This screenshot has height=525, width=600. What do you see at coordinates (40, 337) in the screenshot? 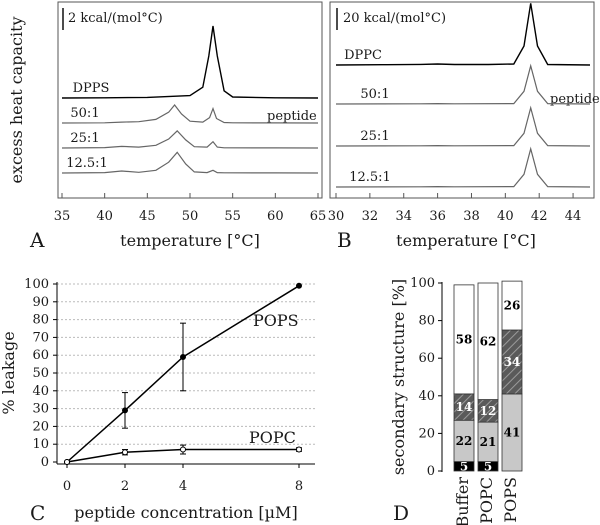
I see `y-tick-label: 70` at bounding box center [40, 337].